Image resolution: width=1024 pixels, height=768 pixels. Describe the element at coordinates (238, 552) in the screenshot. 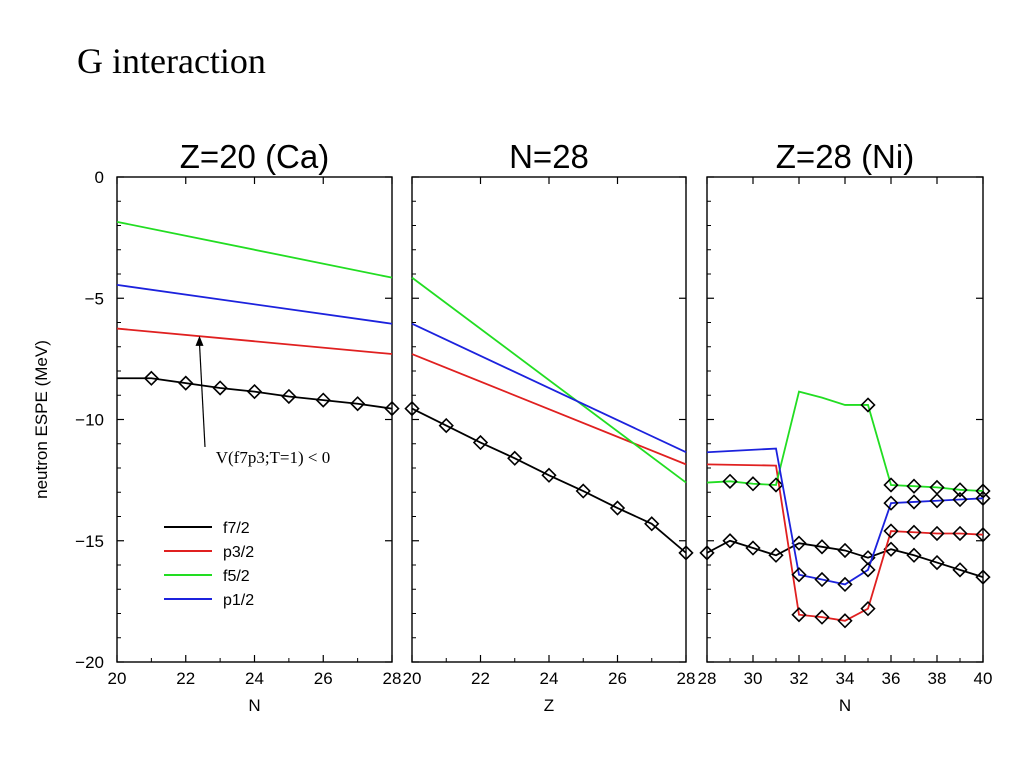

I see `legend-label: p3/2` at that location.